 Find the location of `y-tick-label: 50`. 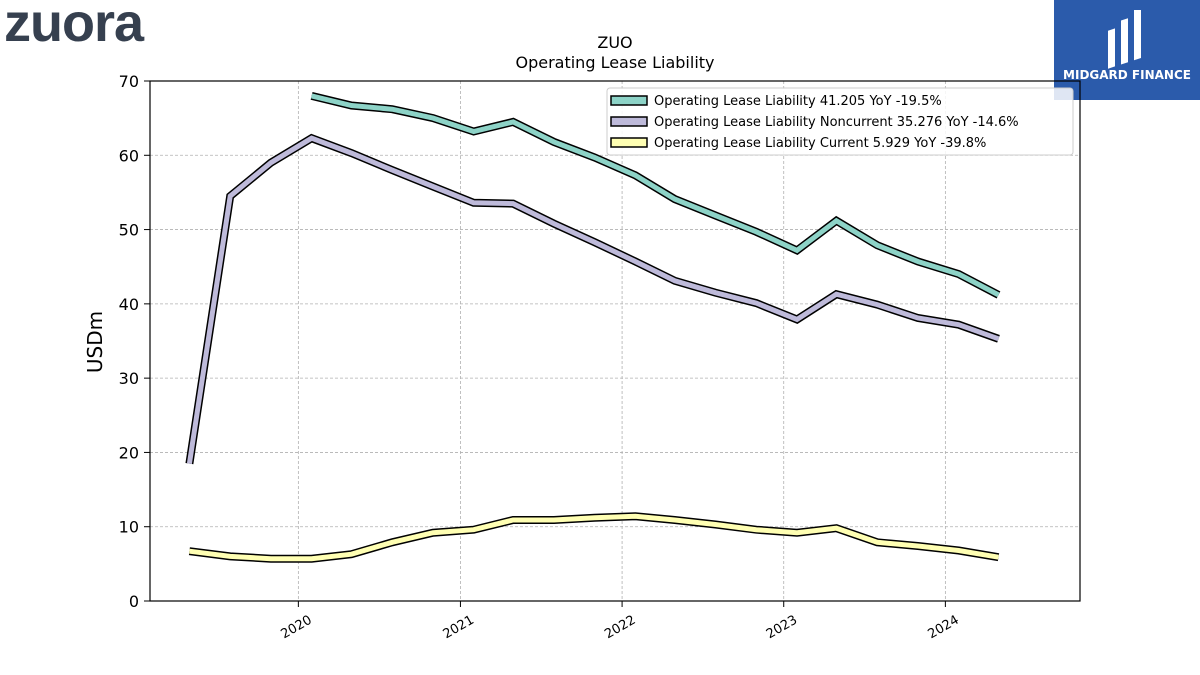

y-tick-label: 50 is located at coordinates (129, 230).